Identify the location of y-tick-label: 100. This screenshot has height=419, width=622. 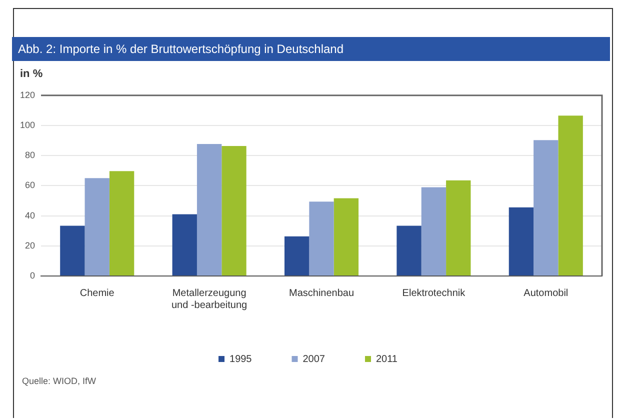
(28, 125).